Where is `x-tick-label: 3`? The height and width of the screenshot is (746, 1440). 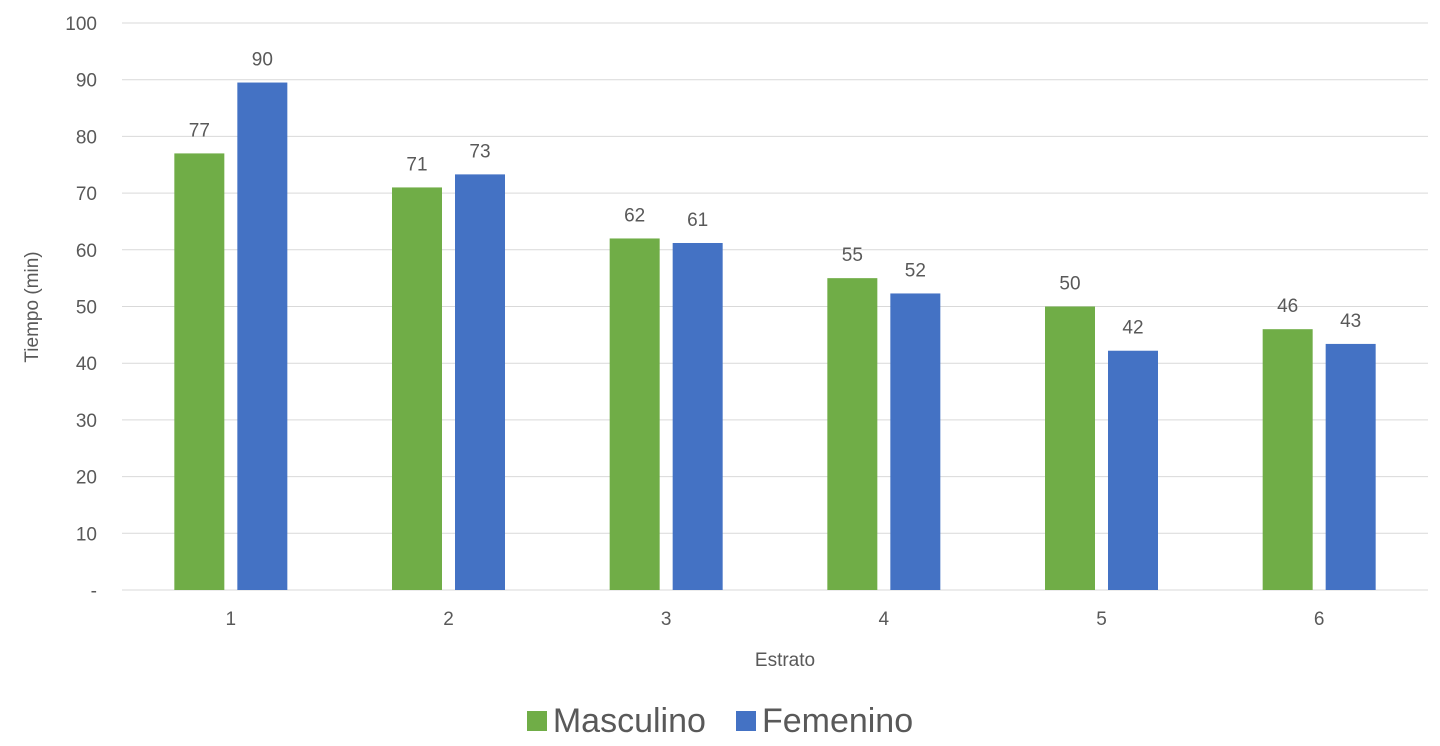
x-tick-label: 3 is located at coordinates (666, 619).